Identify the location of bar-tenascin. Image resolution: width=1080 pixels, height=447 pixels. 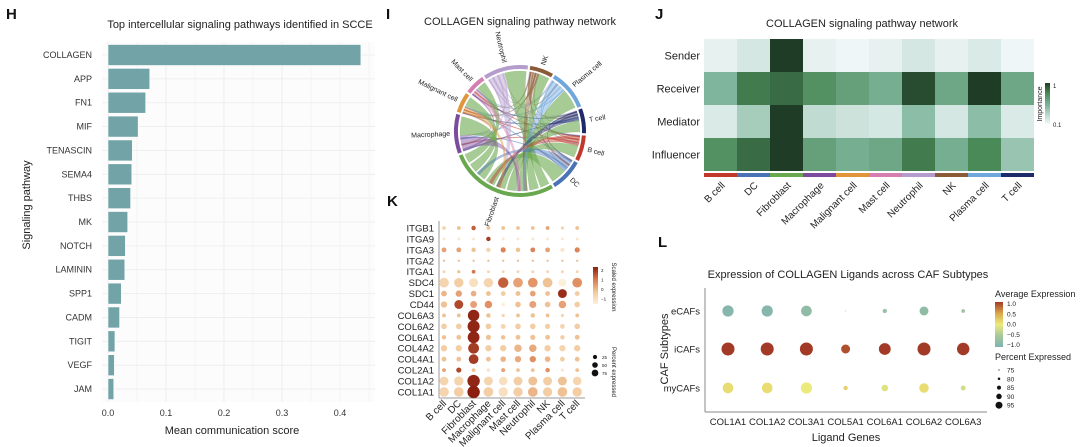
(120, 150).